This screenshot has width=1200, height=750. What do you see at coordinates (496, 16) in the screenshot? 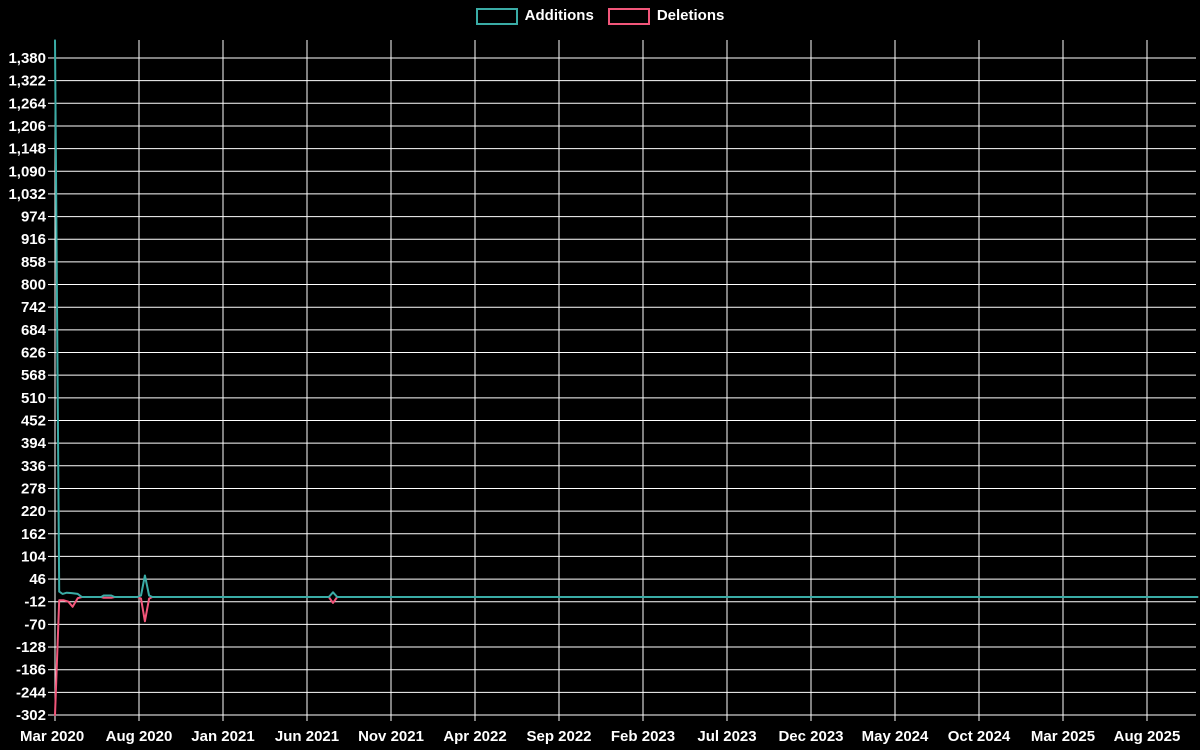
I see `additions-legend-swatch-icon` at bounding box center [496, 16].